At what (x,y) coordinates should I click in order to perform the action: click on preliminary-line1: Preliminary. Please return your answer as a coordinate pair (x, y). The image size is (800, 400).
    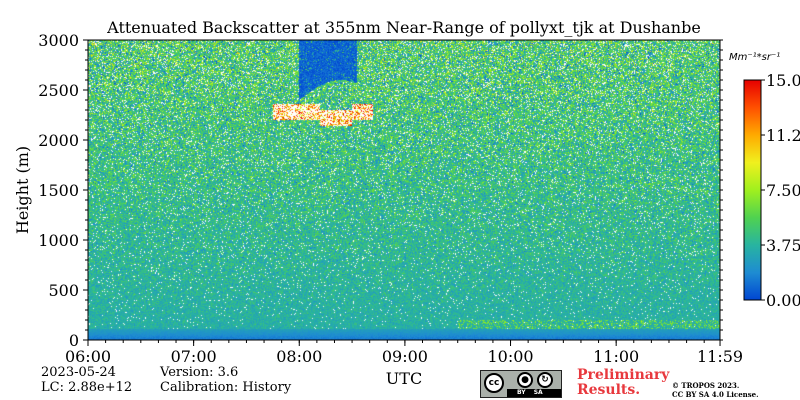
    Looking at the image, I should click on (623, 375).